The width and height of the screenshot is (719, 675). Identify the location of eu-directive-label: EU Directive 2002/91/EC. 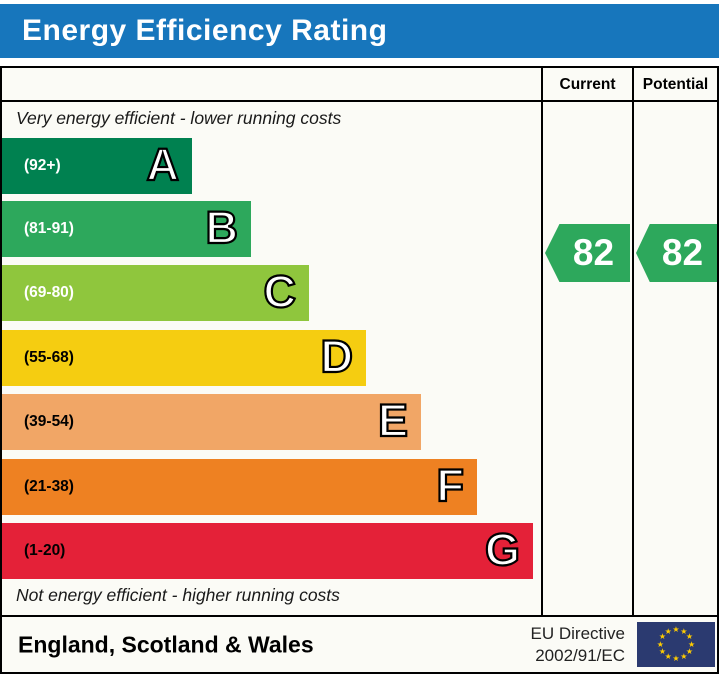
(578, 645).